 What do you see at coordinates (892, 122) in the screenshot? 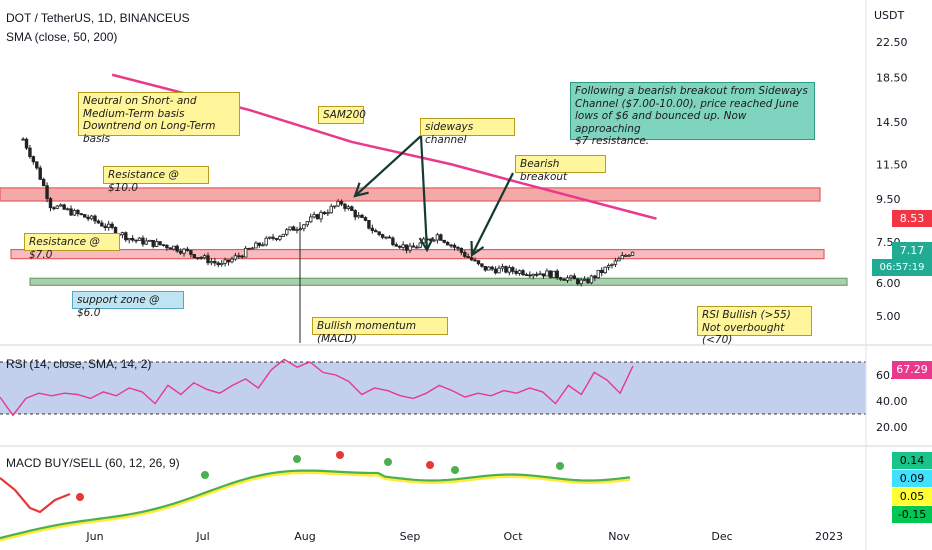
I see `price-tick-label: 14.50` at bounding box center [892, 122].